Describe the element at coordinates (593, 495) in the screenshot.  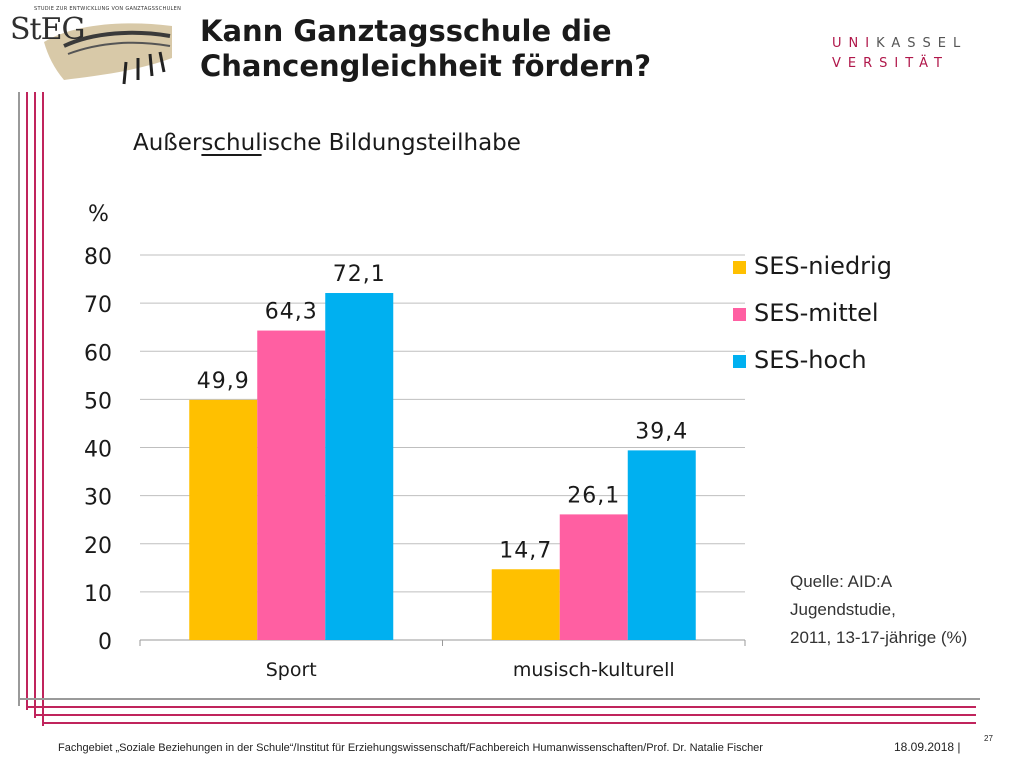
I see `data-label: 26,1` at that location.